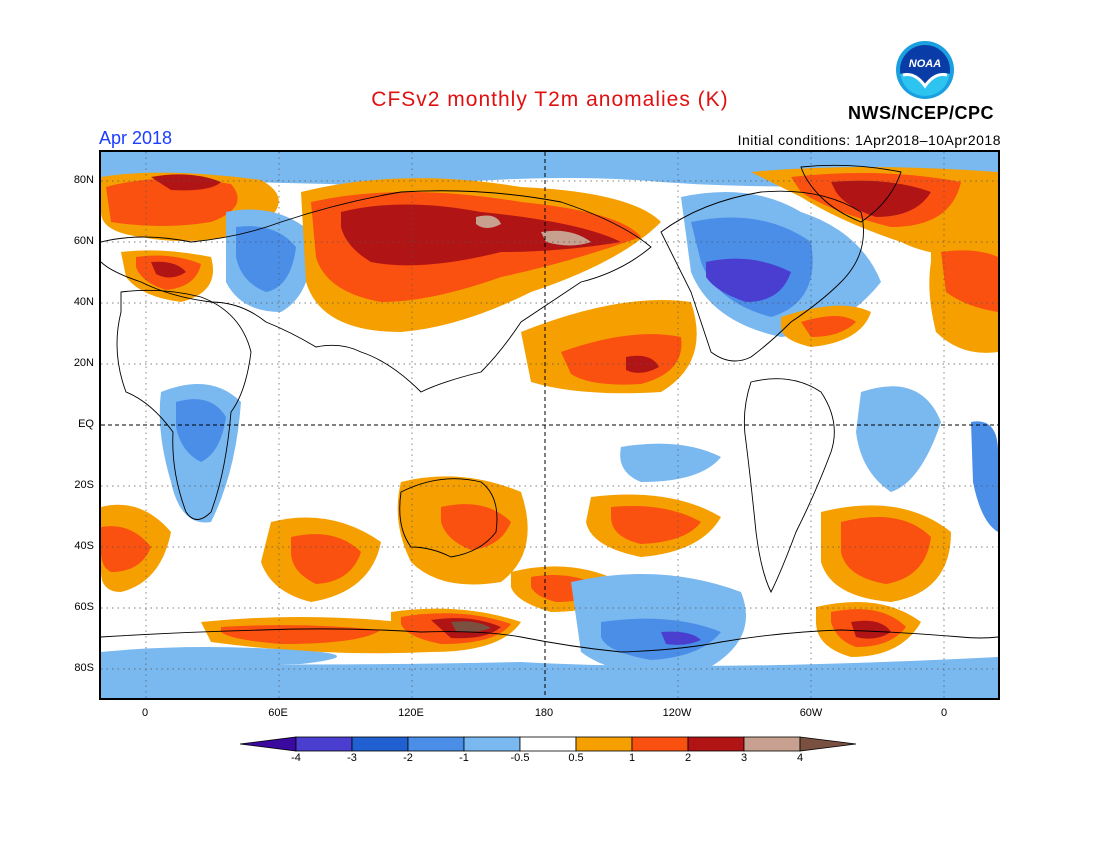 This screenshot has height=850, width=1100. What do you see at coordinates (84, 607) in the screenshot?
I see `lat-label: 60S` at bounding box center [84, 607].